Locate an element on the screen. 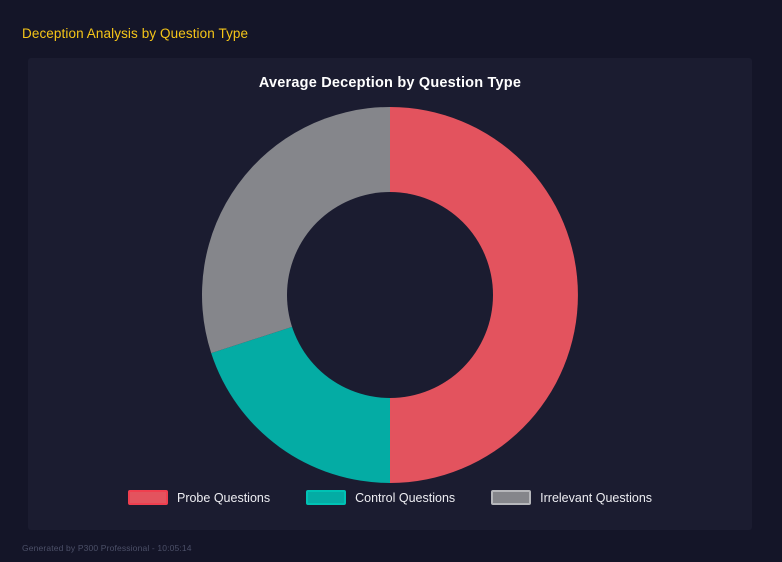 Image resolution: width=782 pixels, height=562 pixels. legend-swatch-probe-questions is located at coordinates (147, 497).